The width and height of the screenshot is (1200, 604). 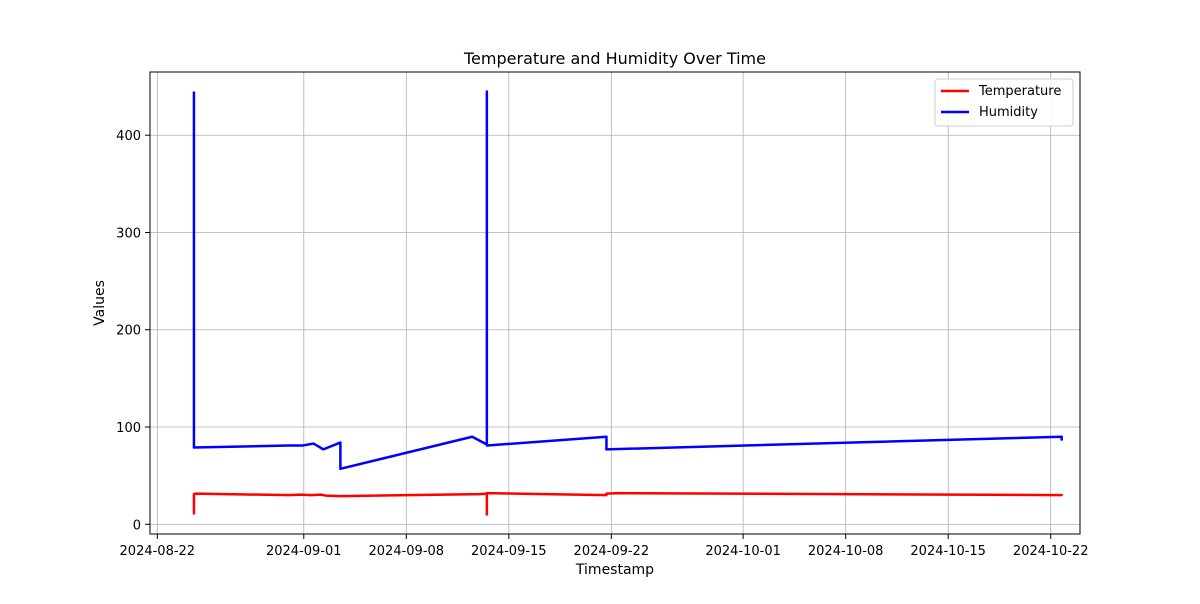 I want to click on x-tick-label: 2024-09-15, so click(x=509, y=551).